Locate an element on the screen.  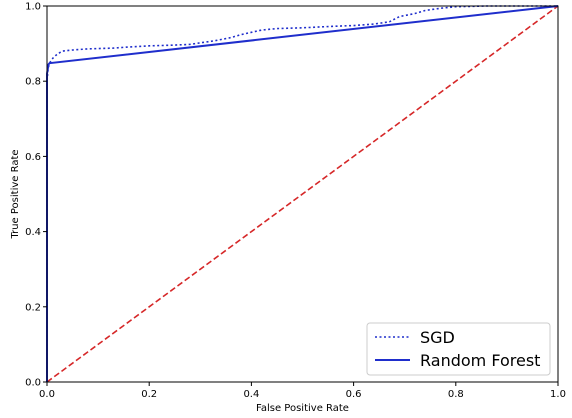
x-tick-label: 0.8 is located at coordinates (456, 394).